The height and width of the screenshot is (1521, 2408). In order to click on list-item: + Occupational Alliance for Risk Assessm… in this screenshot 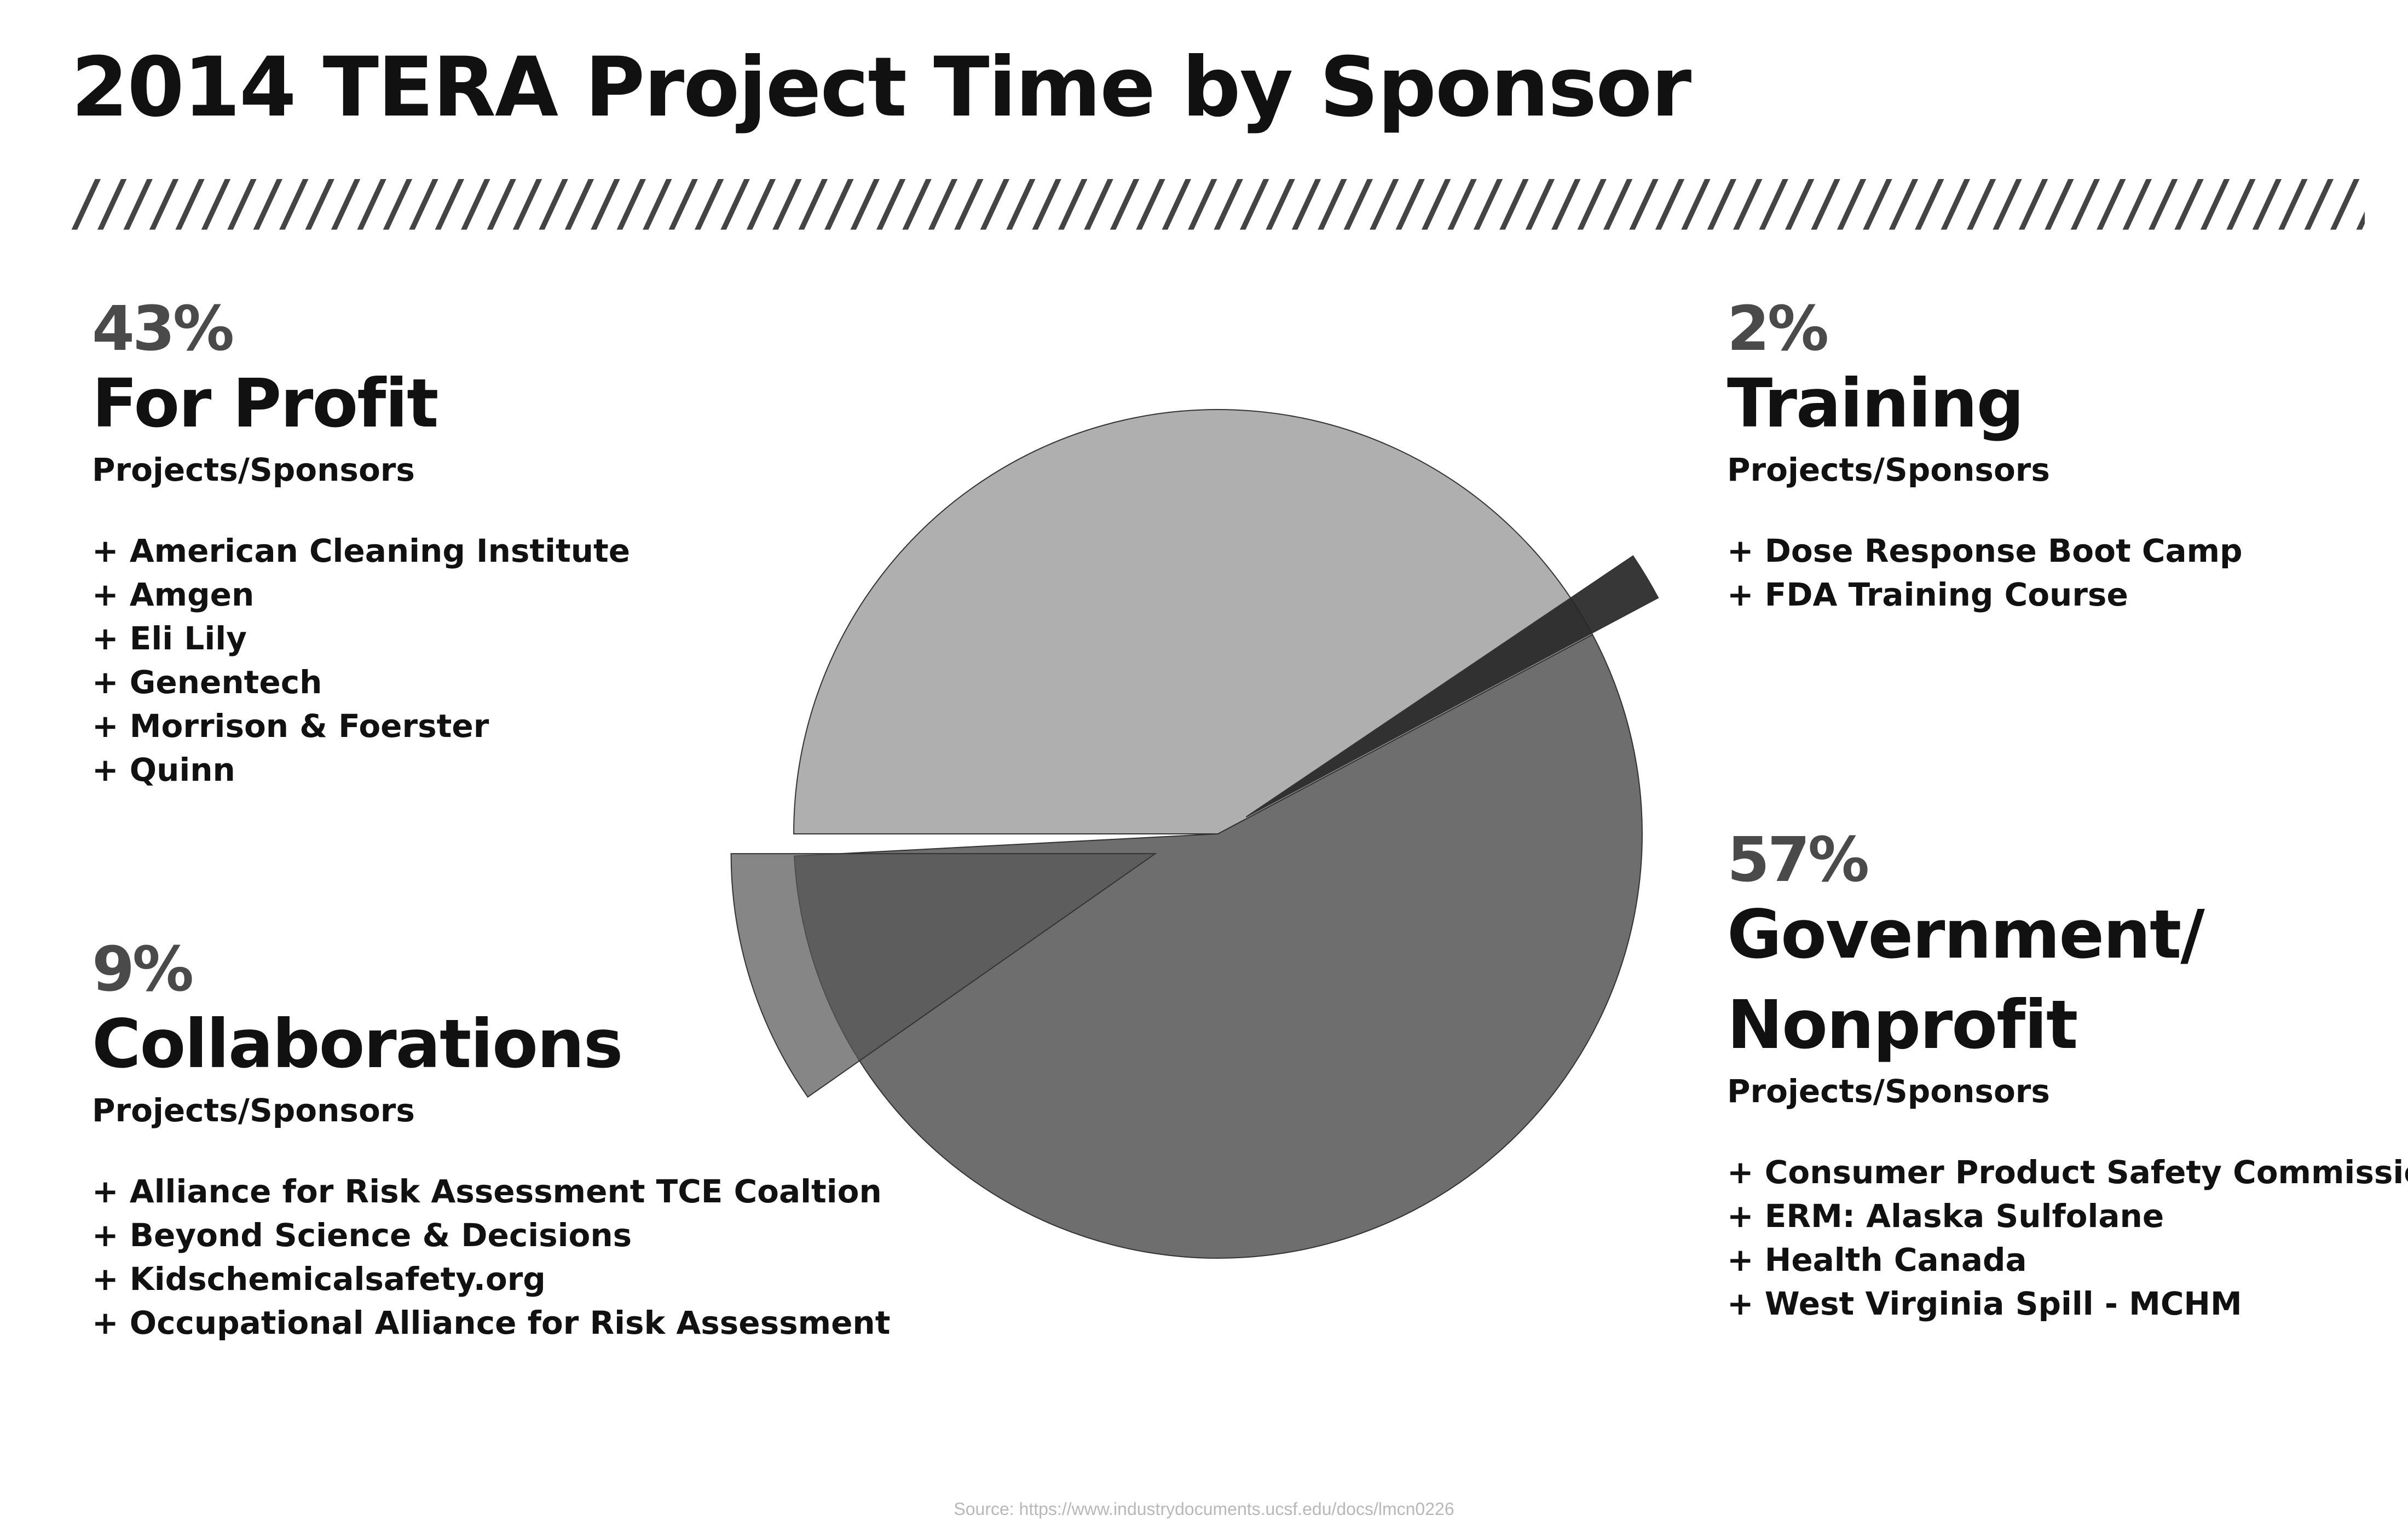, I will do `click(492, 1322)`.